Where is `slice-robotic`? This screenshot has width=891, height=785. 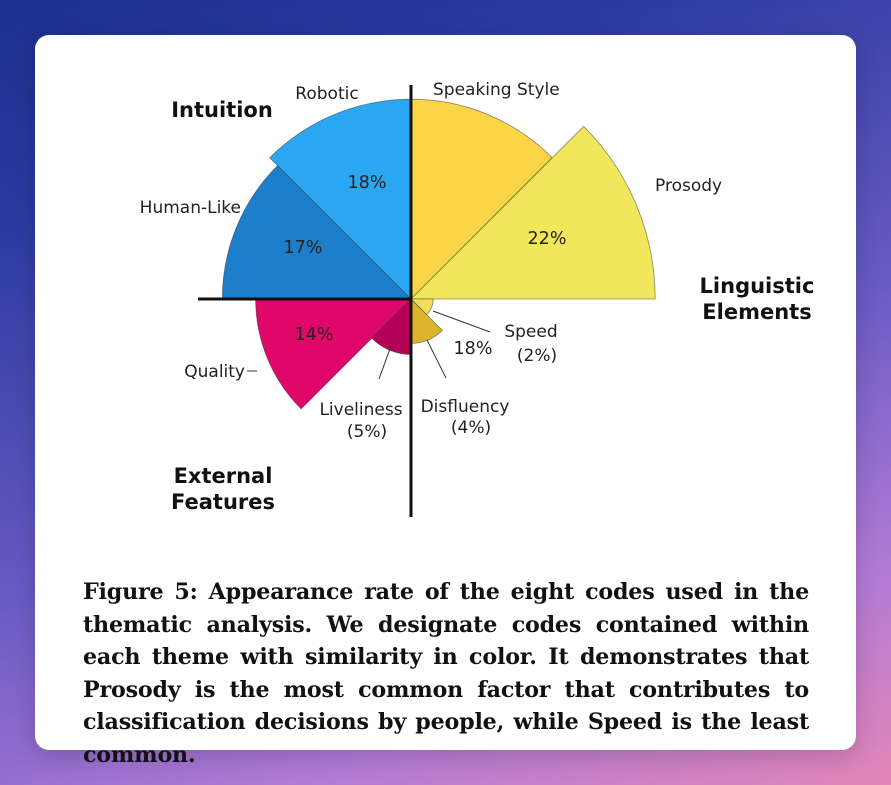
slice-robotic is located at coordinates (340, 199).